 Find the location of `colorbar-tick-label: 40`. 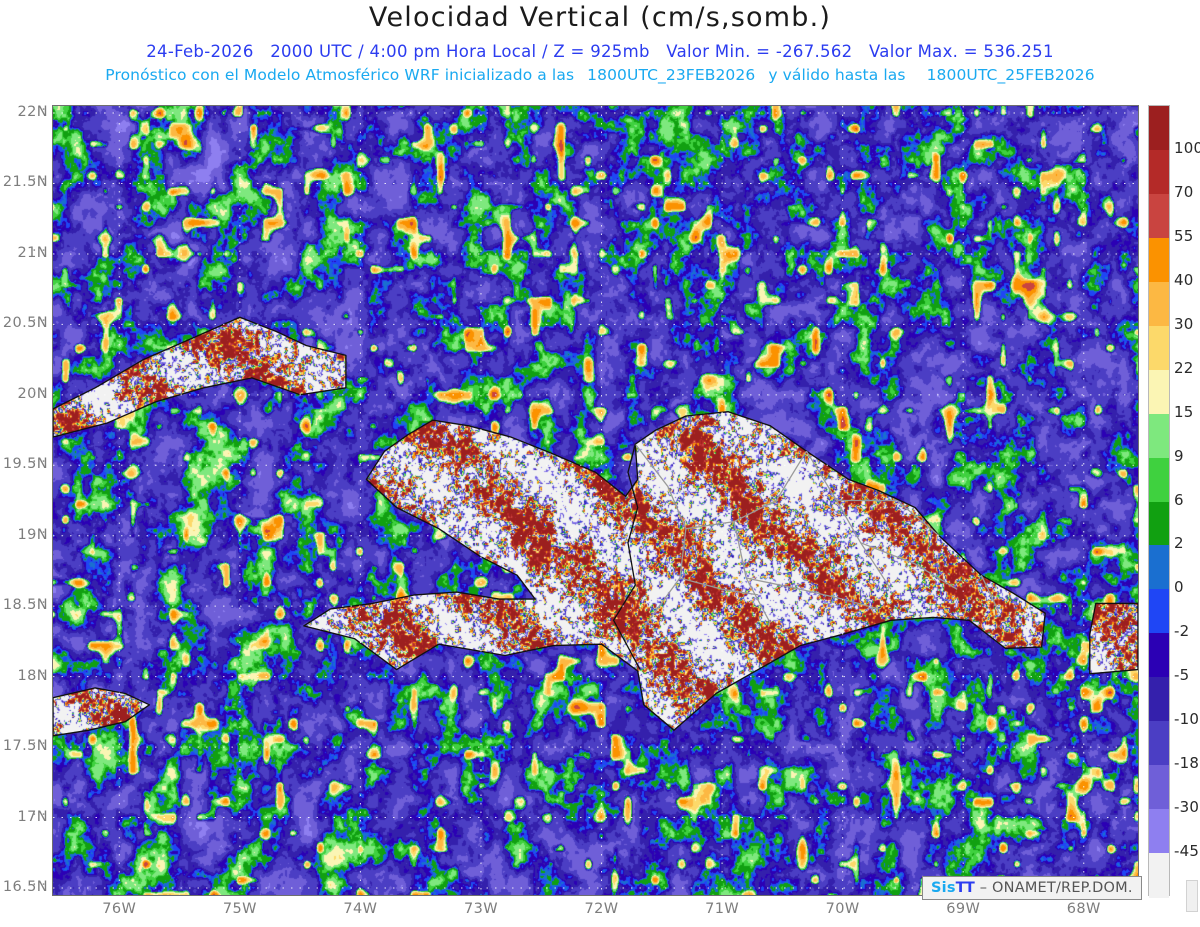

colorbar-tick-label: 40 is located at coordinates (1184, 279).